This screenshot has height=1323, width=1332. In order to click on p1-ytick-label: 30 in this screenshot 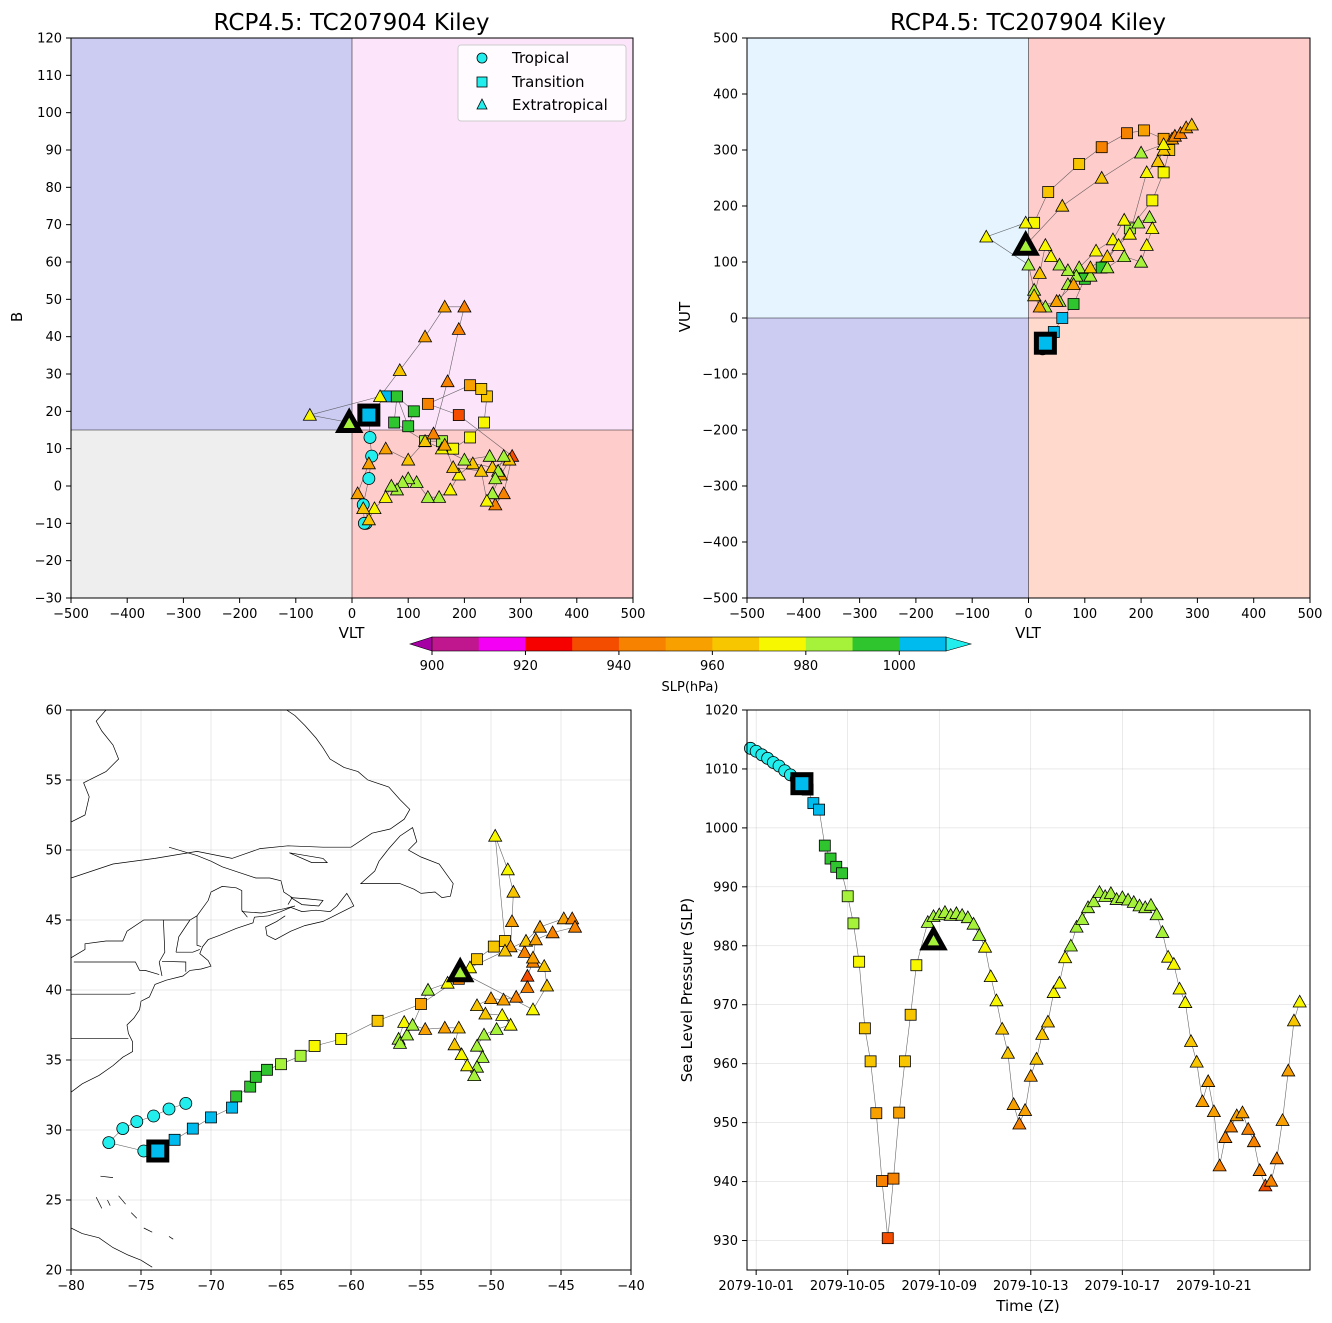, I will do `click(53, 375)`.